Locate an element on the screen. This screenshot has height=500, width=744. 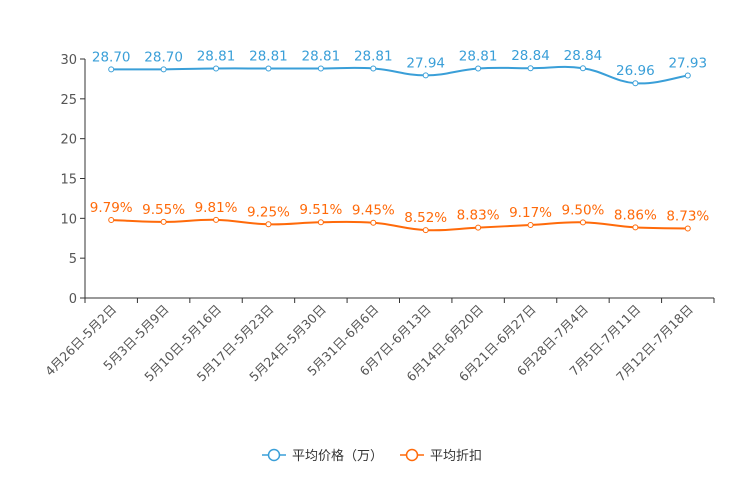
y-tick-label: 30 is located at coordinates (68, 60).